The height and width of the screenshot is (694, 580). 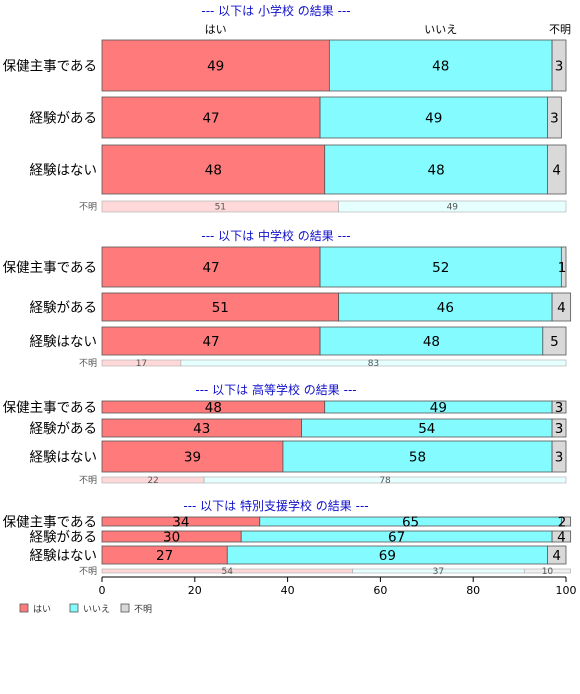 I want to click on bar-value-label: 2, so click(x=562, y=523).